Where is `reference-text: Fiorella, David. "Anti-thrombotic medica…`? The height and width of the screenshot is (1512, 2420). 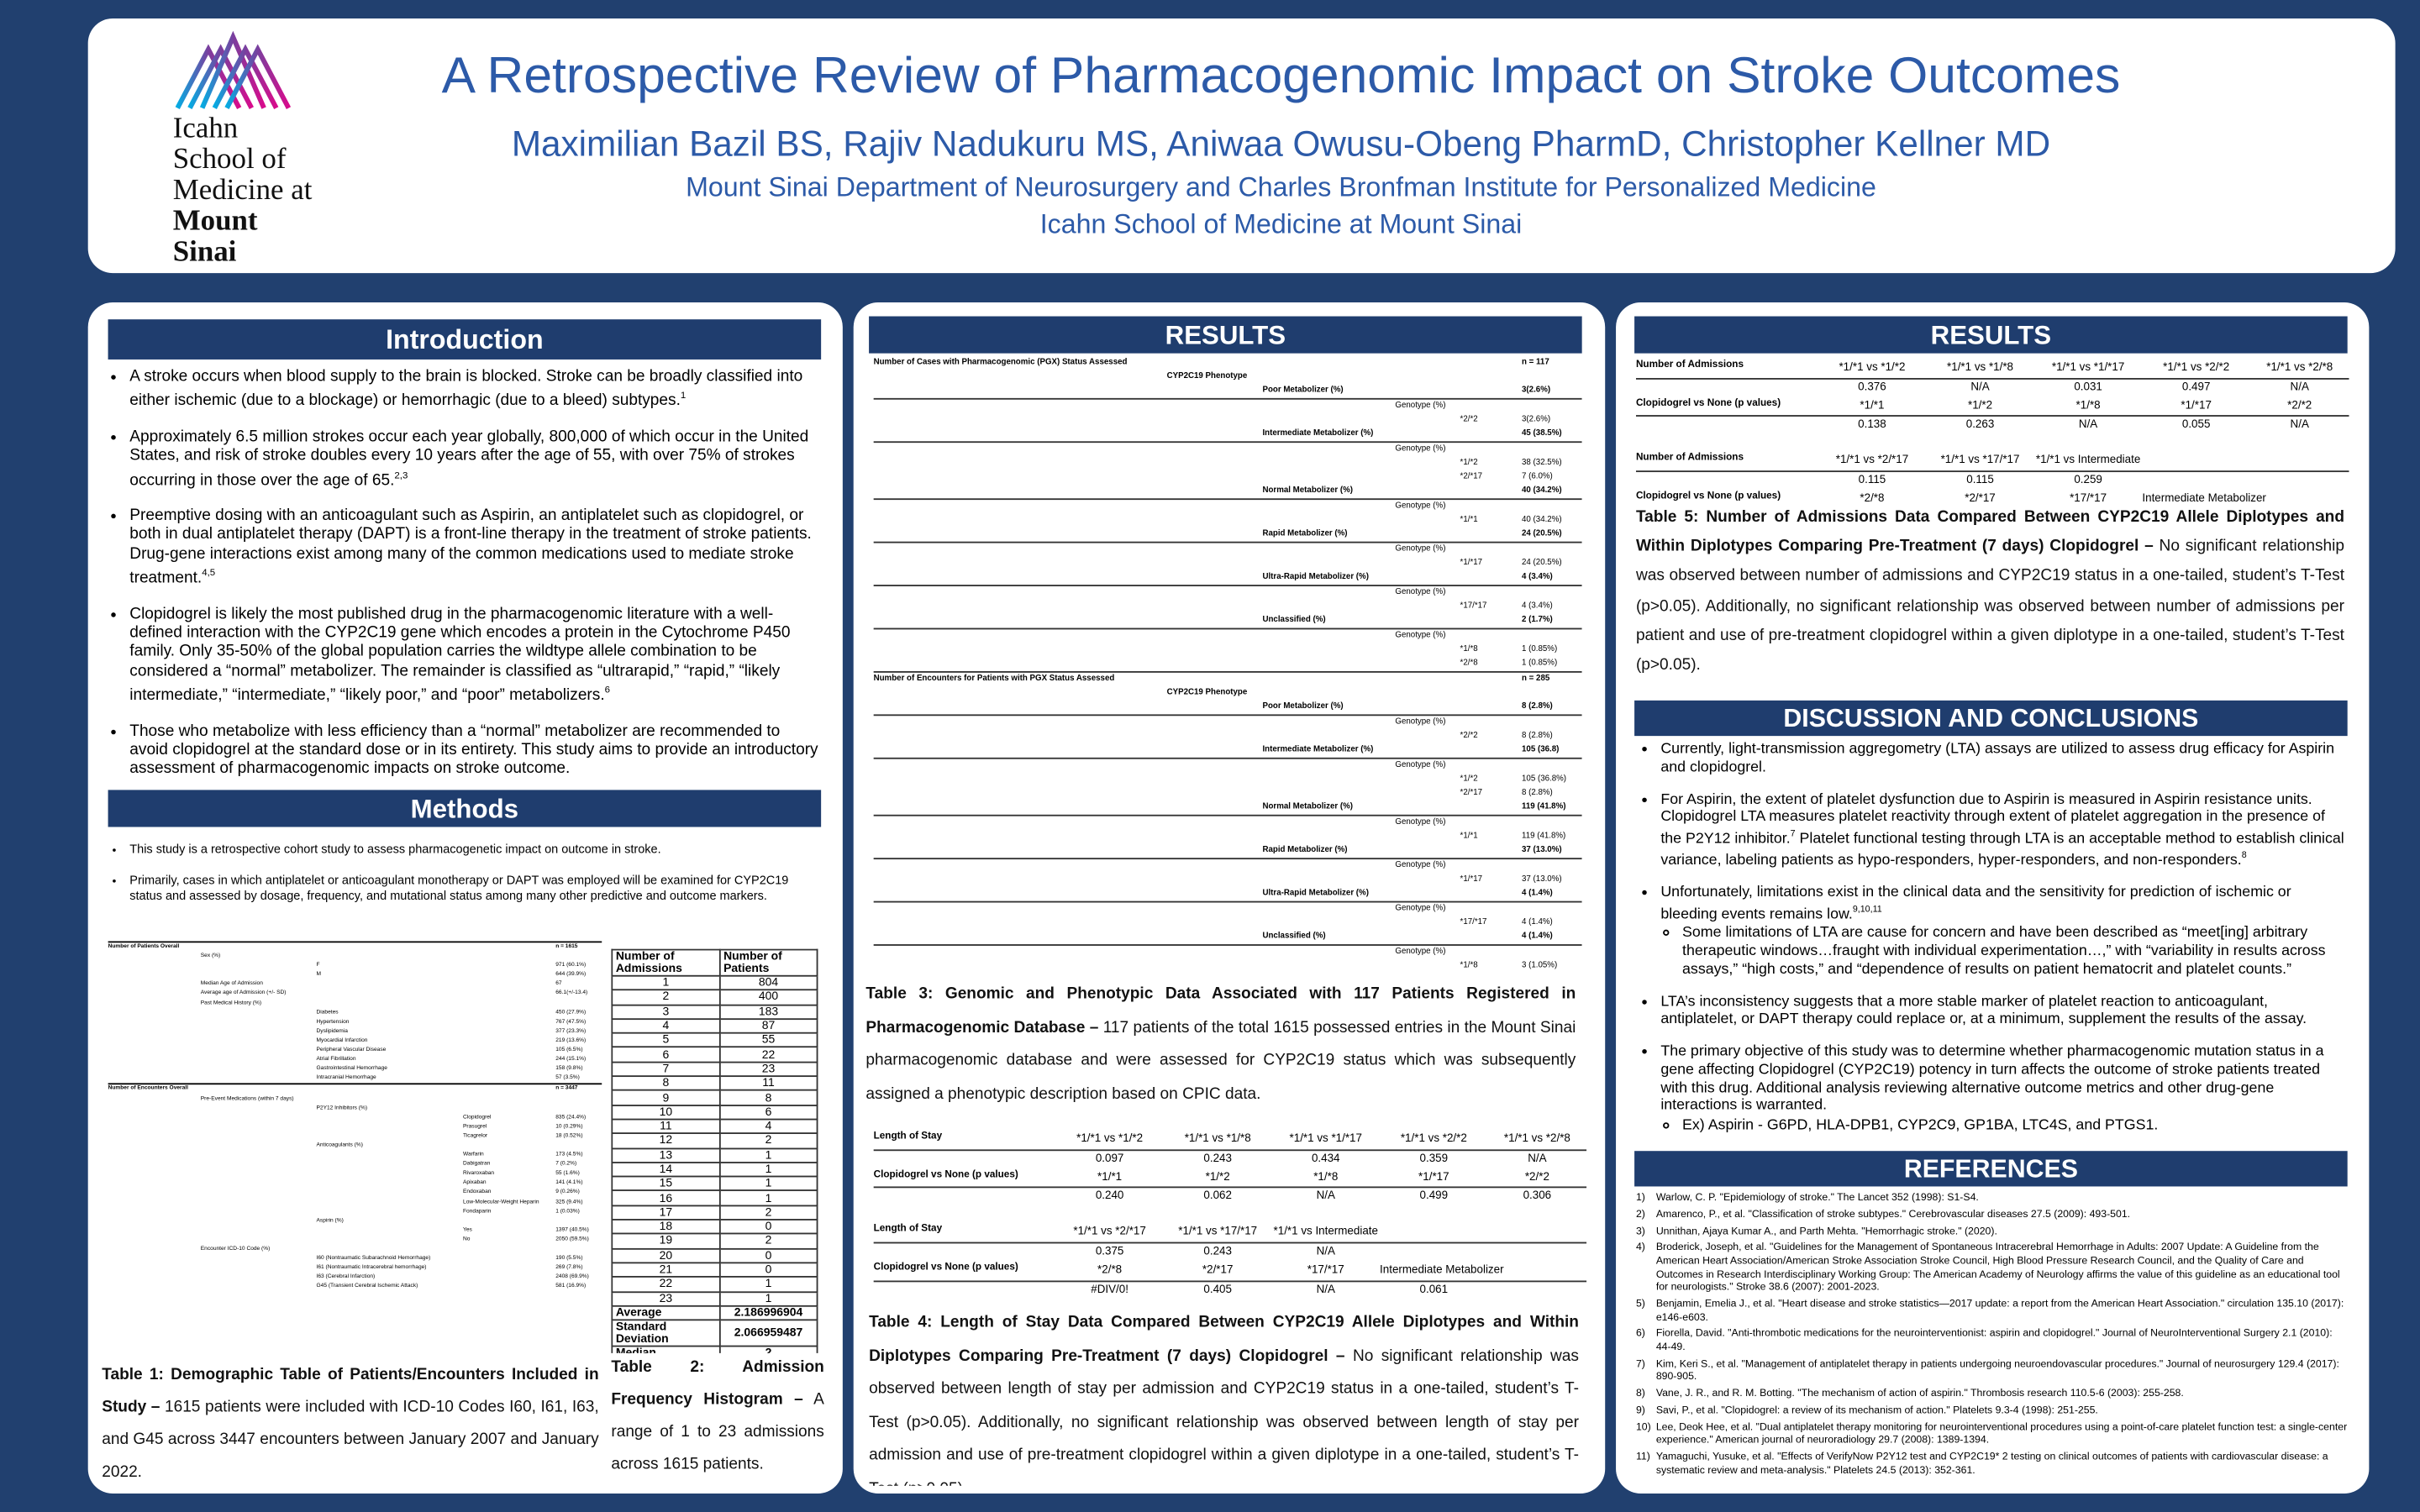 reference-text: Fiorella, David. "Anti-thrombotic medica… is located at coordinates (1994, 1340).